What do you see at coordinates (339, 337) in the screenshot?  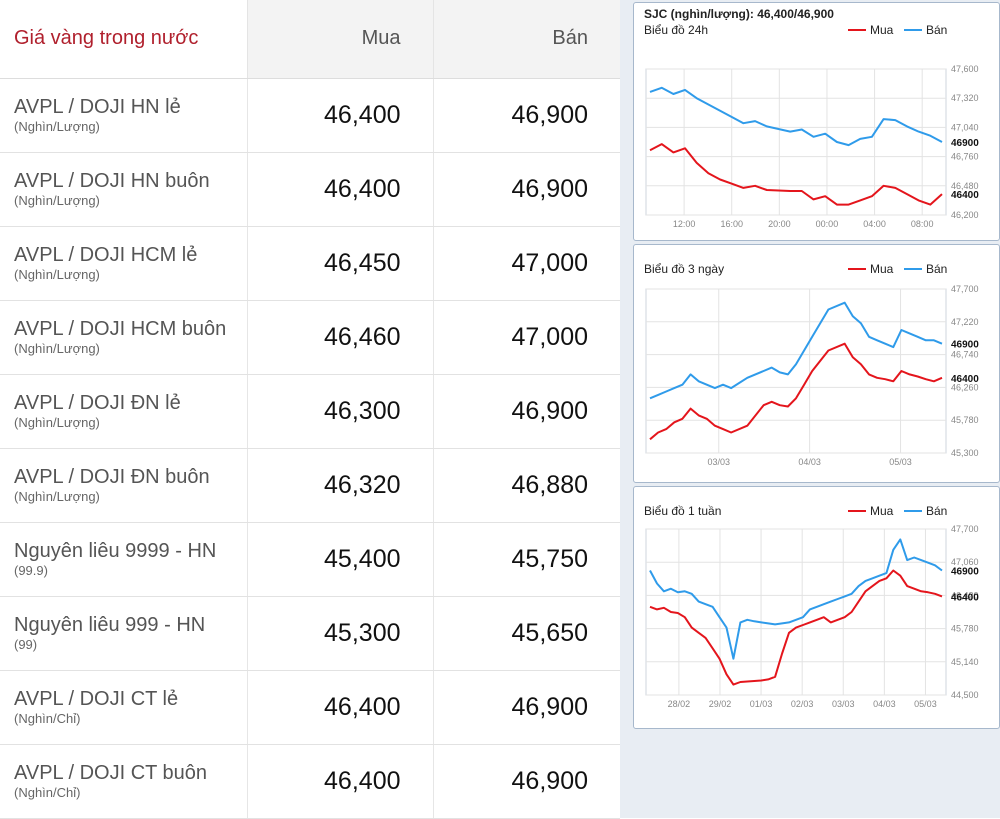 I see `buy-price: 46,460` at bounding box center [339, 337].